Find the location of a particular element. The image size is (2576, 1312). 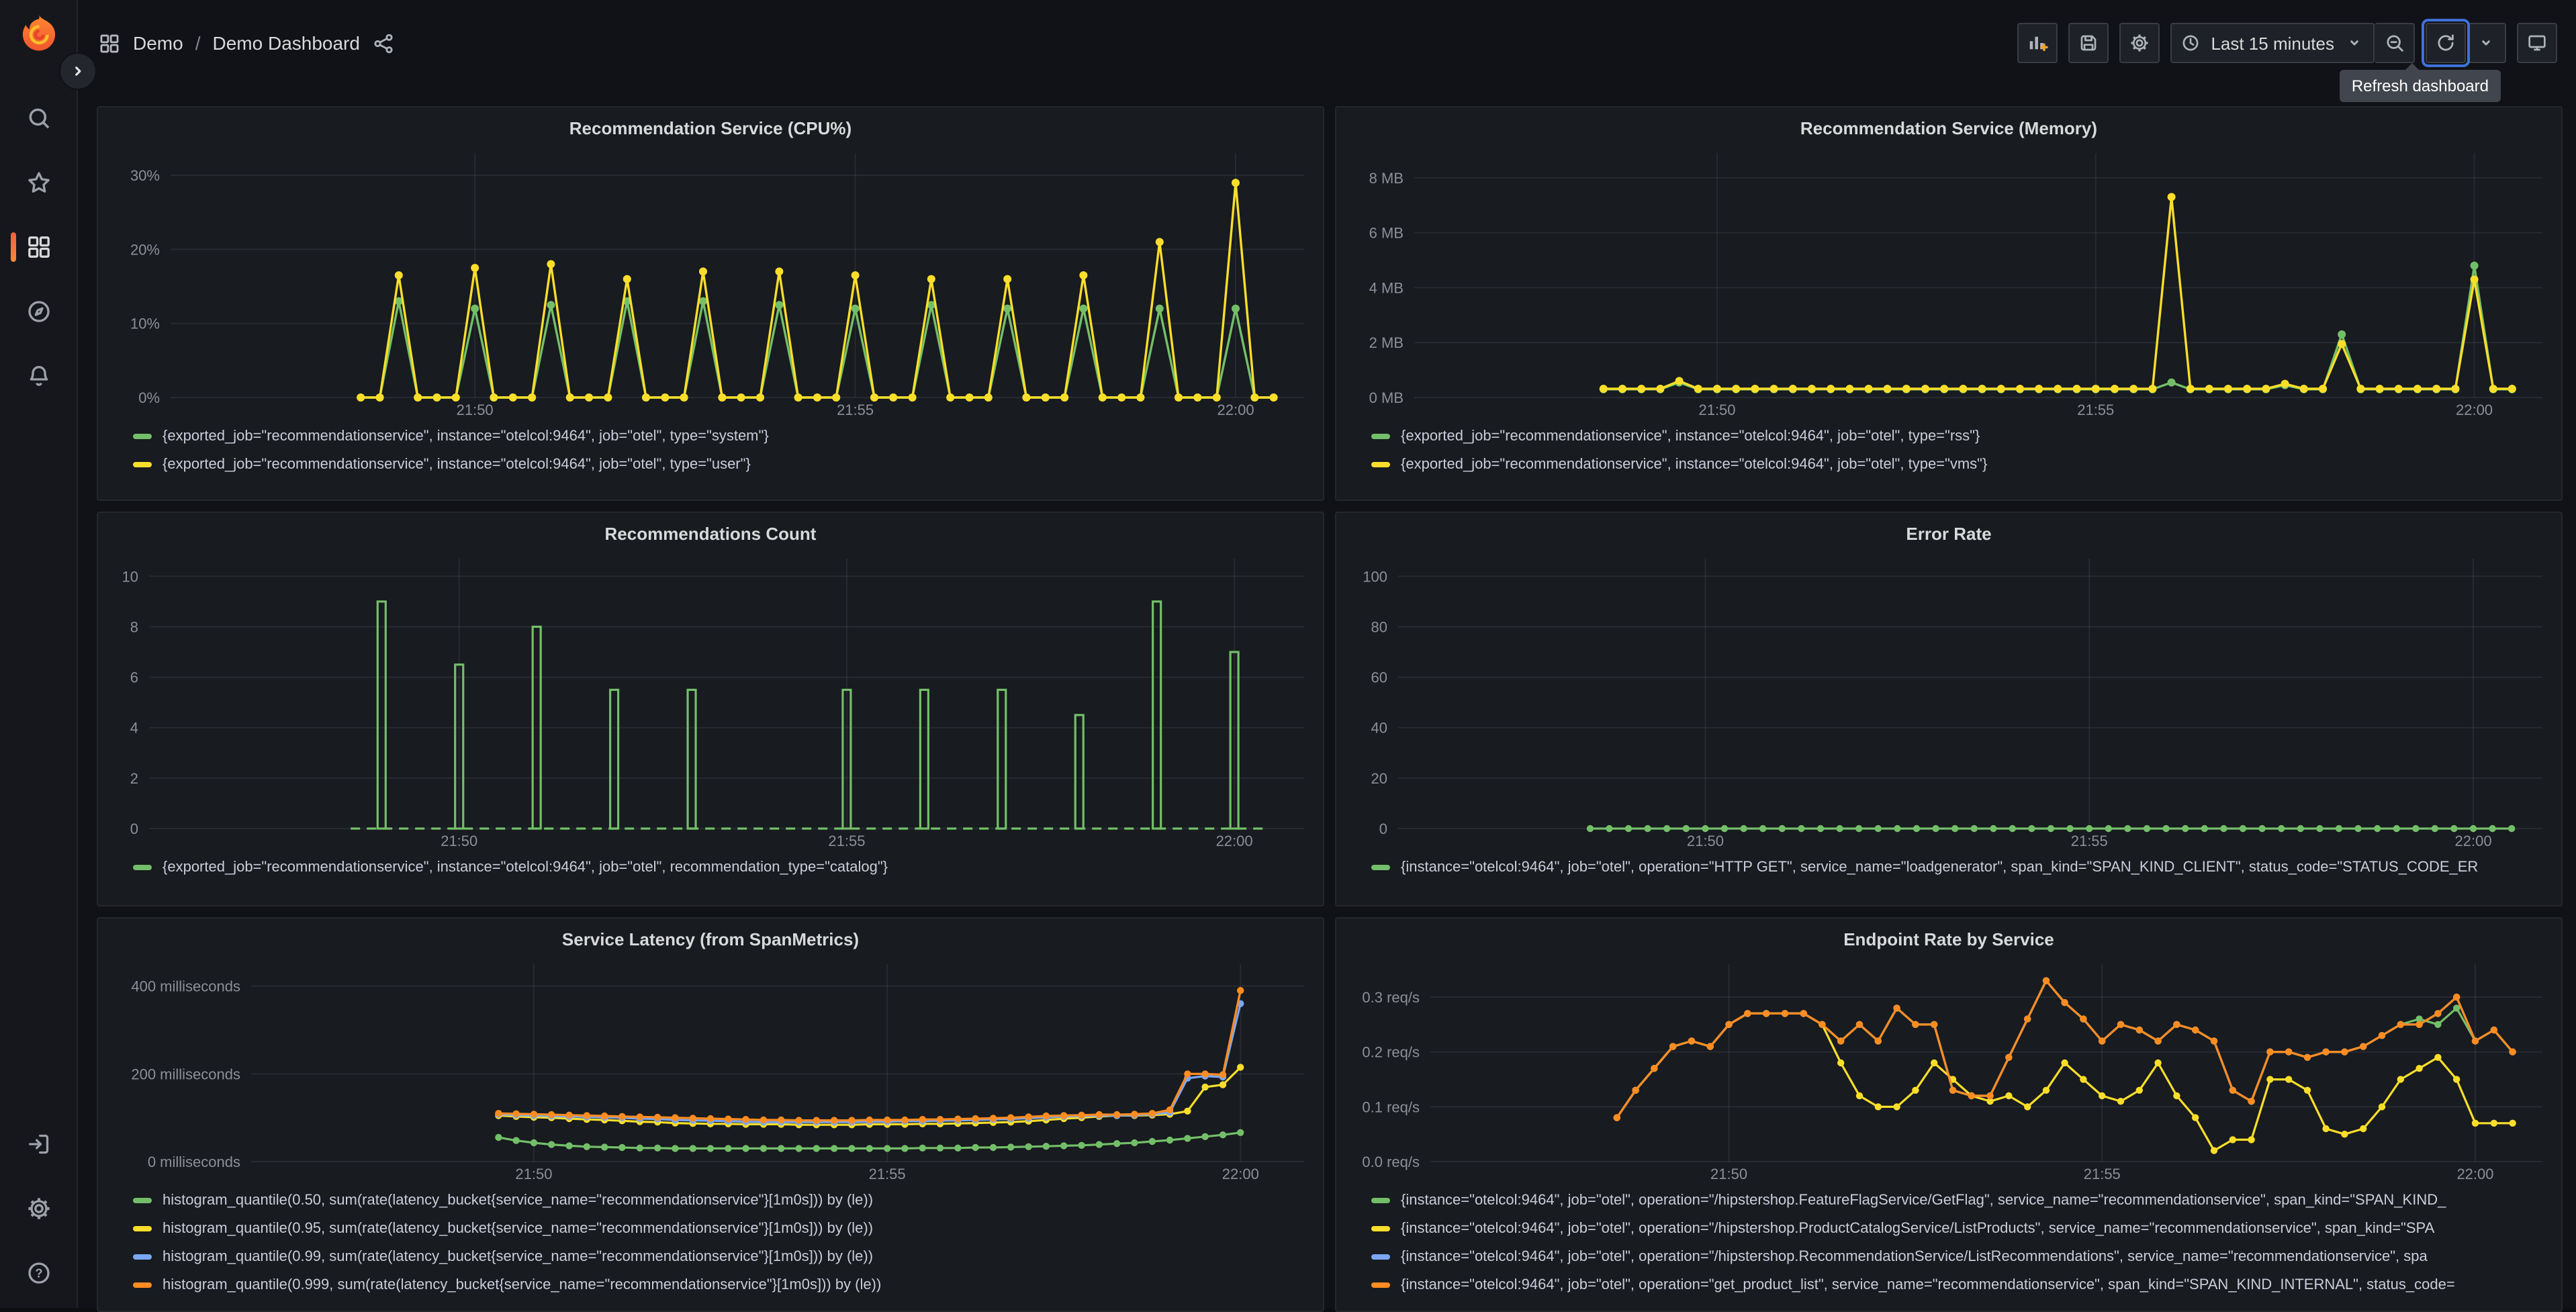

save-dashboard-button is located at coordinates (2088, 43).